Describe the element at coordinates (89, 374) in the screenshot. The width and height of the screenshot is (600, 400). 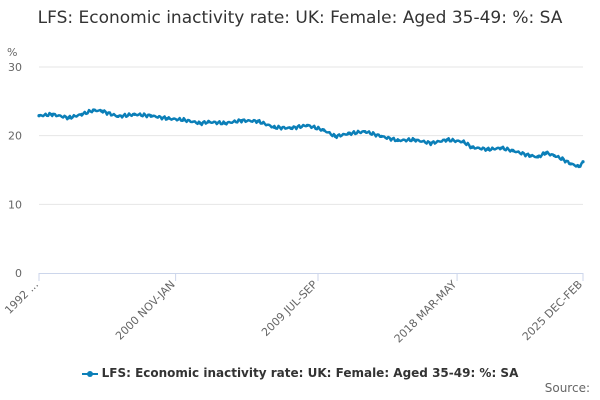
I see `legend-line-marker-icon` at that location.